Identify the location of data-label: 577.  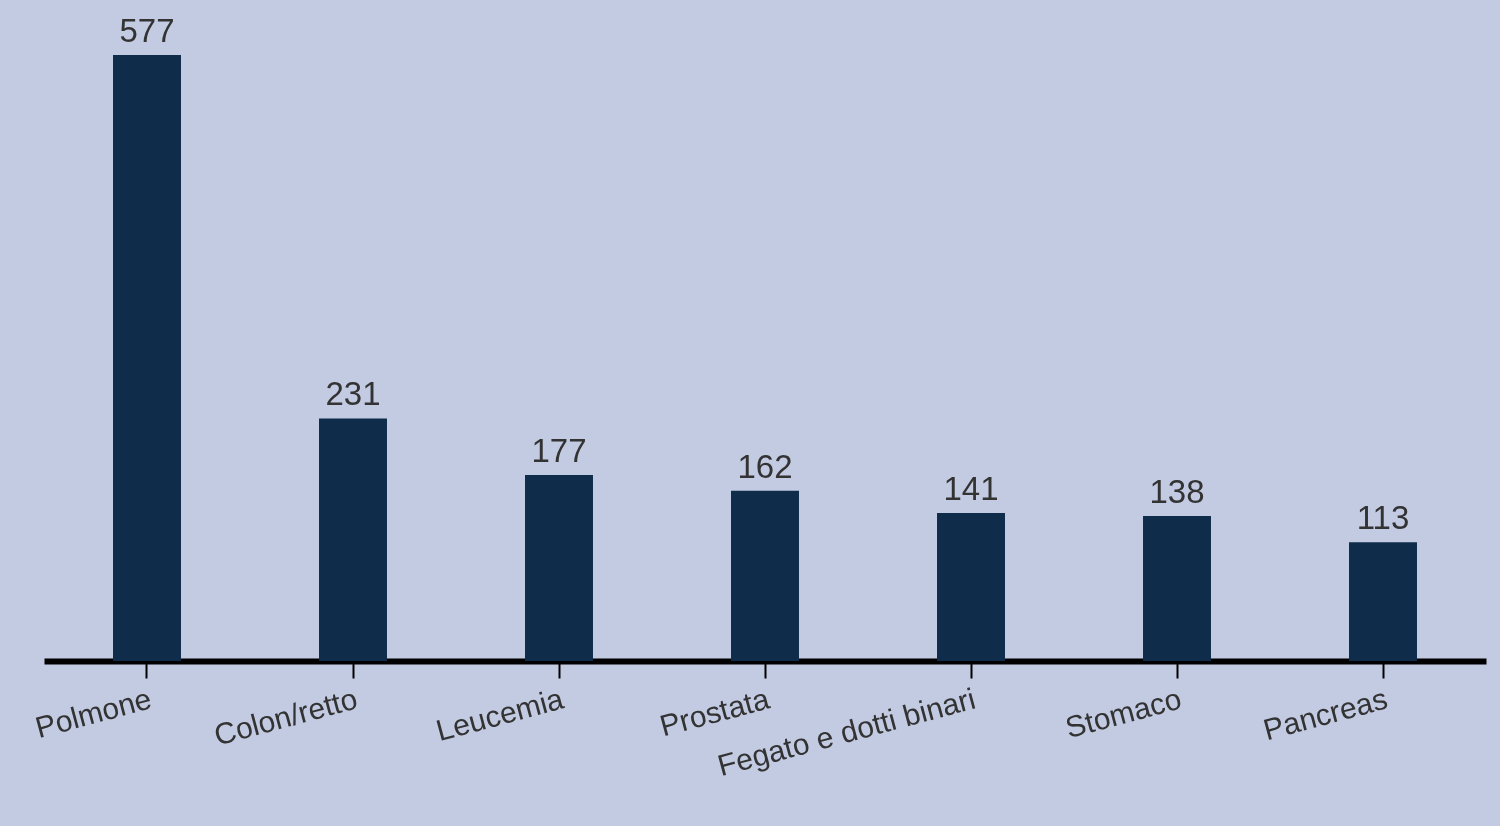
(147, 30).